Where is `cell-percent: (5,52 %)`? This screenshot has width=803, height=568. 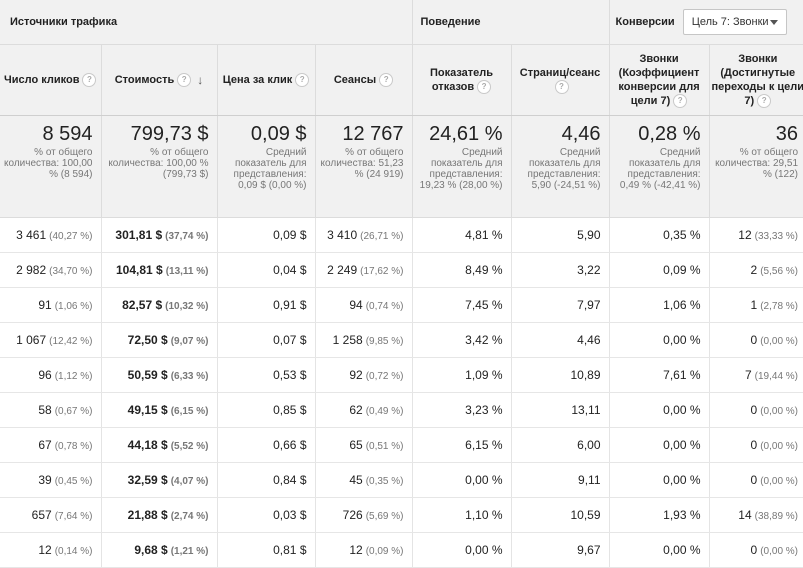
cell-percent: (5,52 %) is located at coordinates (189, 446).